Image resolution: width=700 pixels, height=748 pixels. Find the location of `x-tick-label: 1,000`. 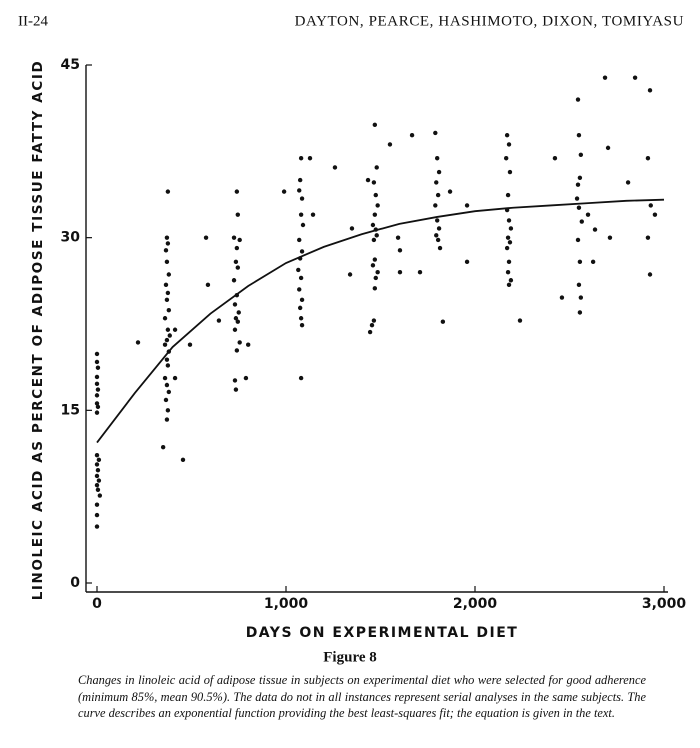

x-tick-label: 1,000 is located at coordinates (286, 604).